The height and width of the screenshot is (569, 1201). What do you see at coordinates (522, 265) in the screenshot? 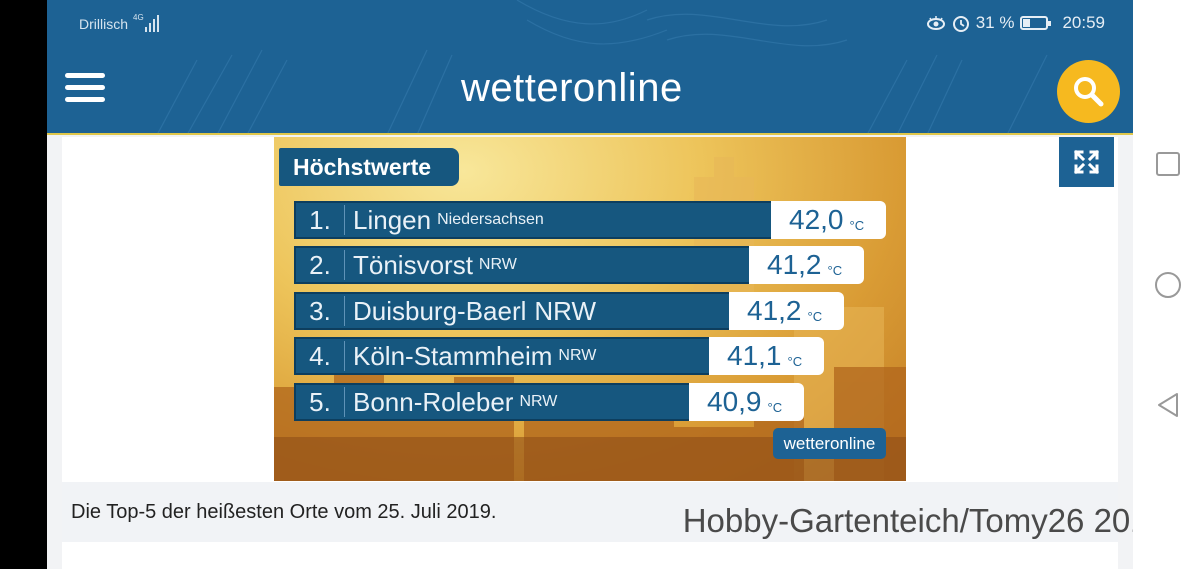
I see `ranking-bar: 2. Tönisvorst NRW` at bounding box center [522, 265].